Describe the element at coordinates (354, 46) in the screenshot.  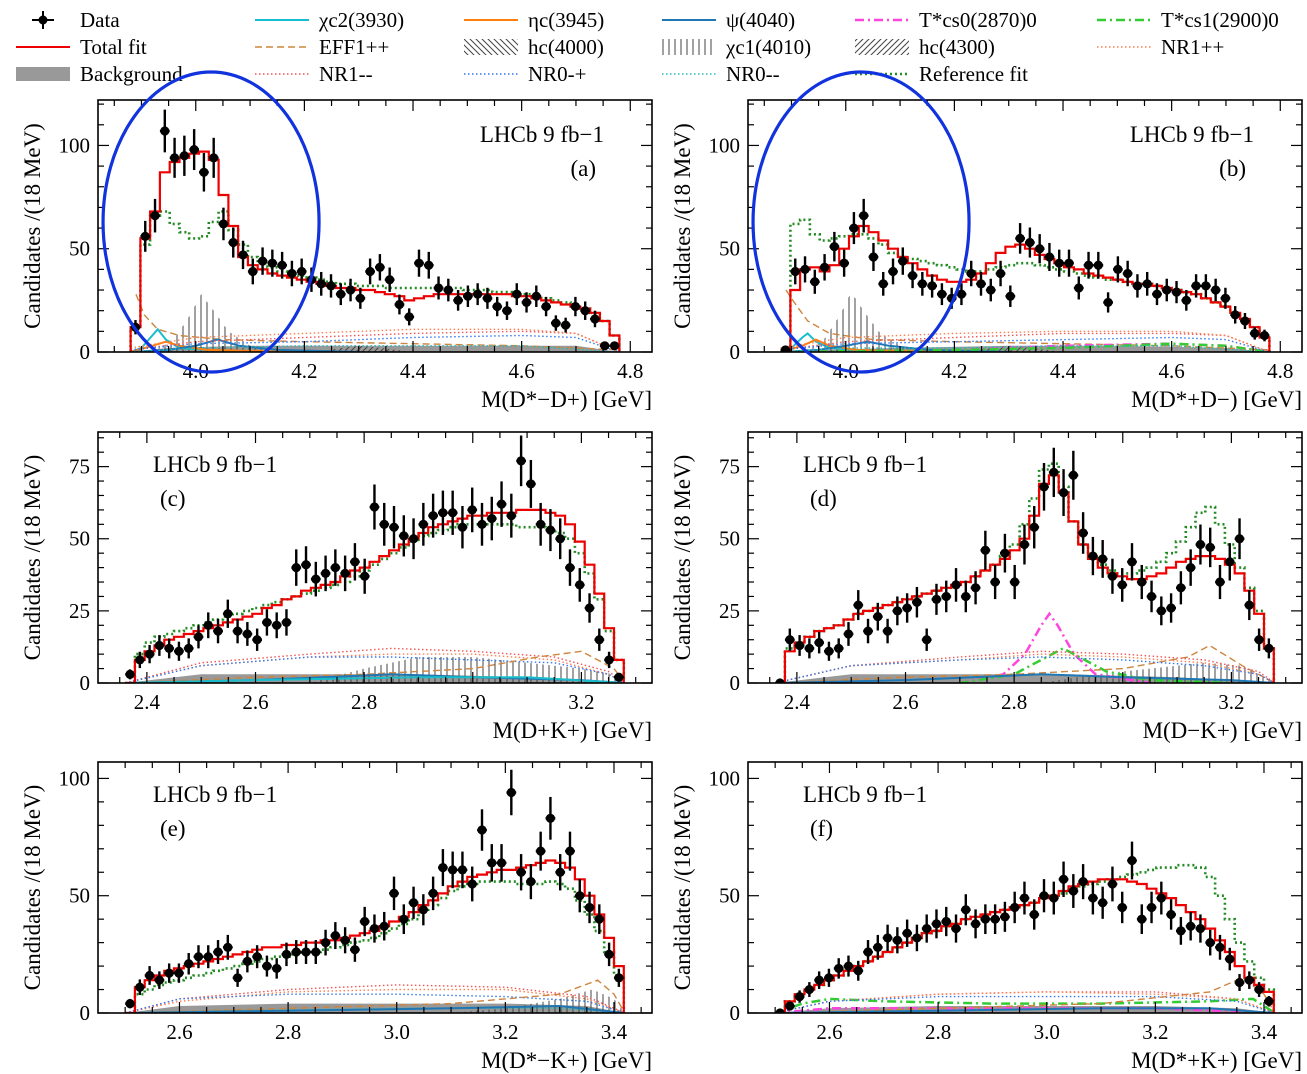
I see `legend-label: EFF1++` at that location.